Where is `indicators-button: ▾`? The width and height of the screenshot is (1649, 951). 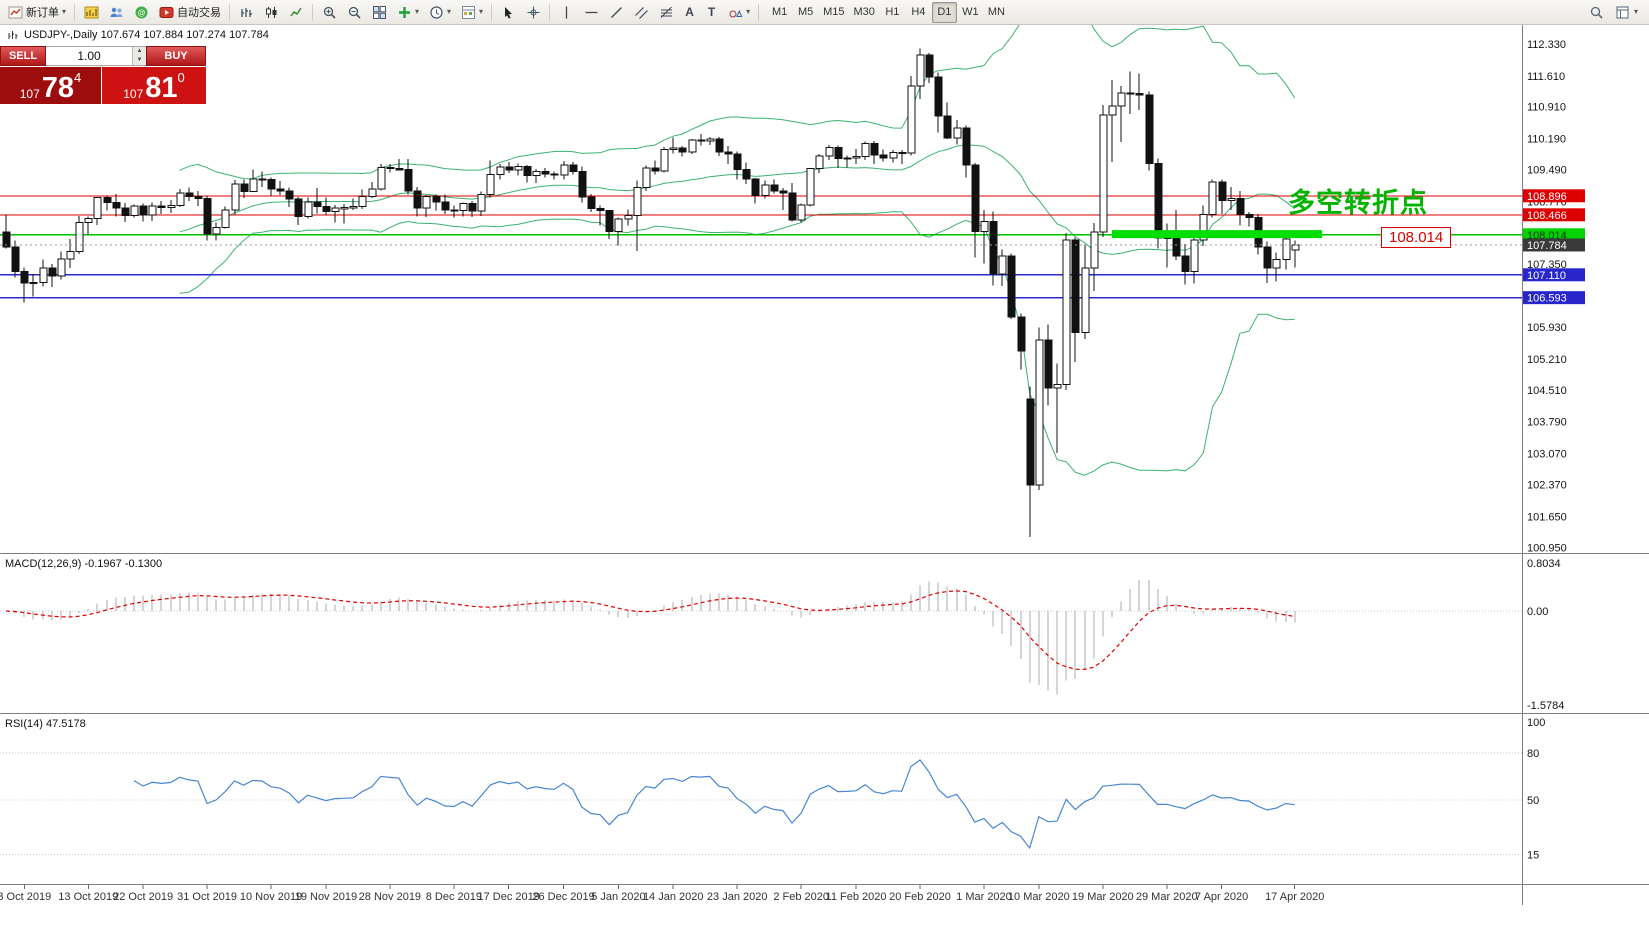
indicators-button: ▾ is located at coordinates (407, 12).